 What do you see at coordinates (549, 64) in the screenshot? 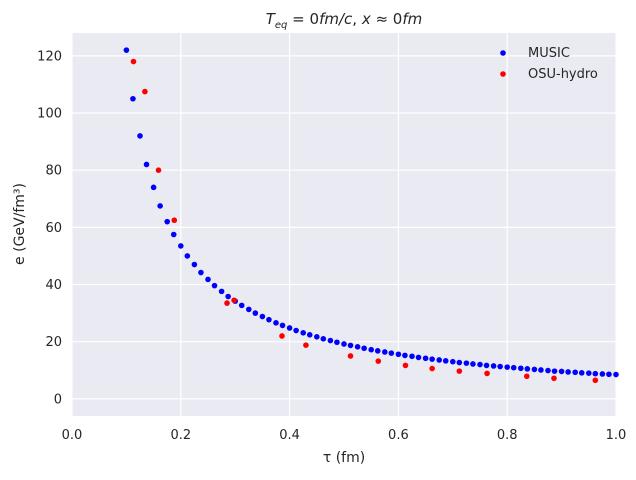
I see `legend: MUSIC OSU-hydro` at bounding box center [549, 64].